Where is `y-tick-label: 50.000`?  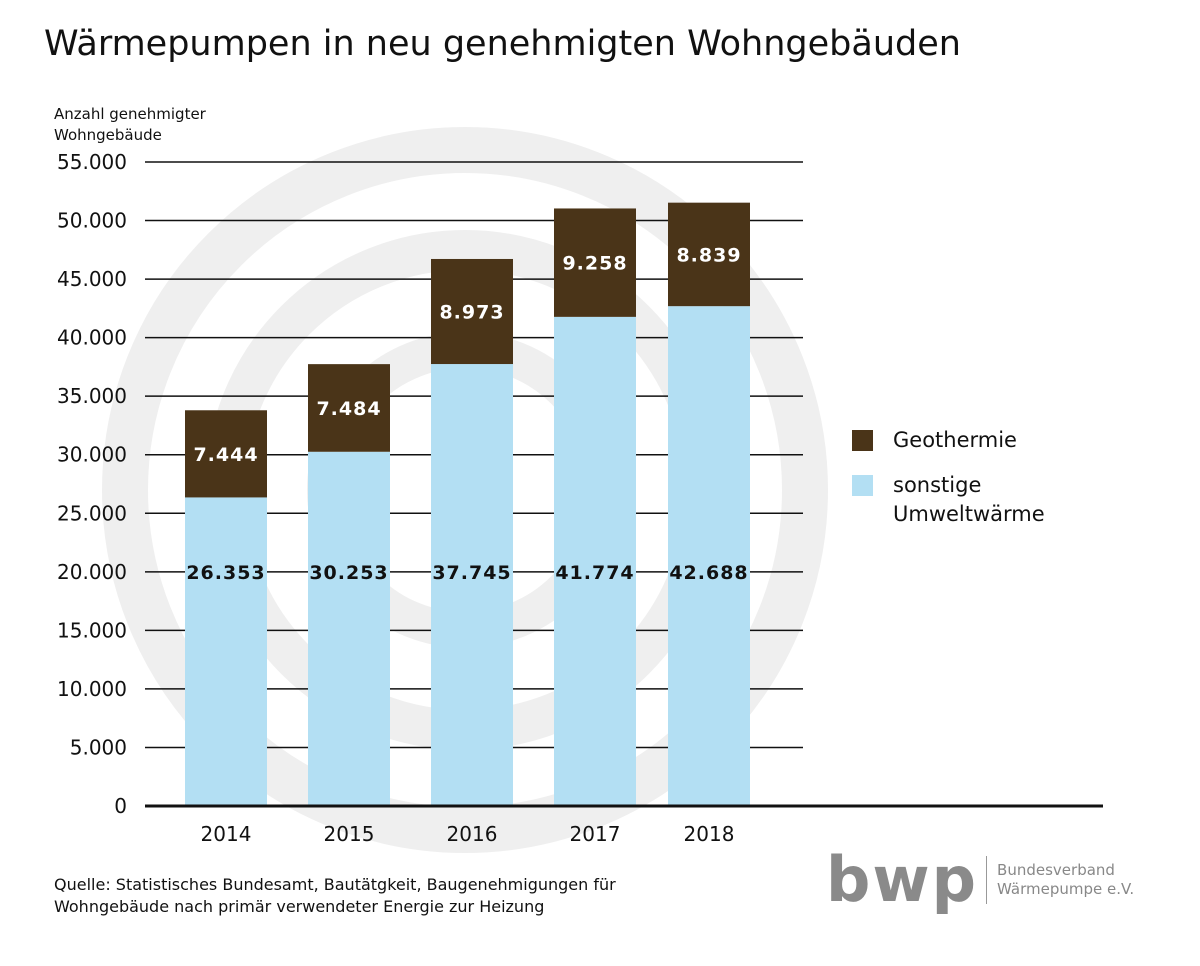
y-tick-label: 50.000 is located at coordinates (92, 221).